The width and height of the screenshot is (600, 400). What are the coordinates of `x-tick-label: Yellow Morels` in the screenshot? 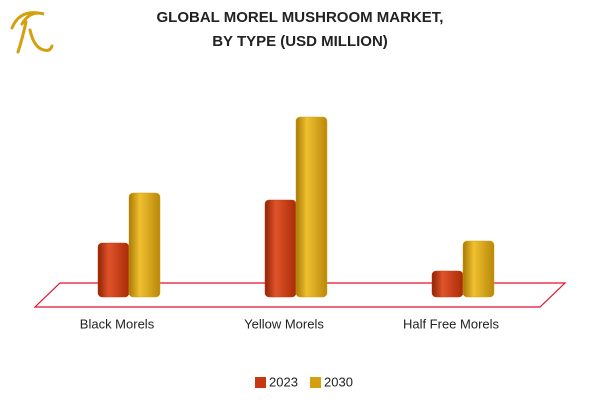 It's located at (284, 323).